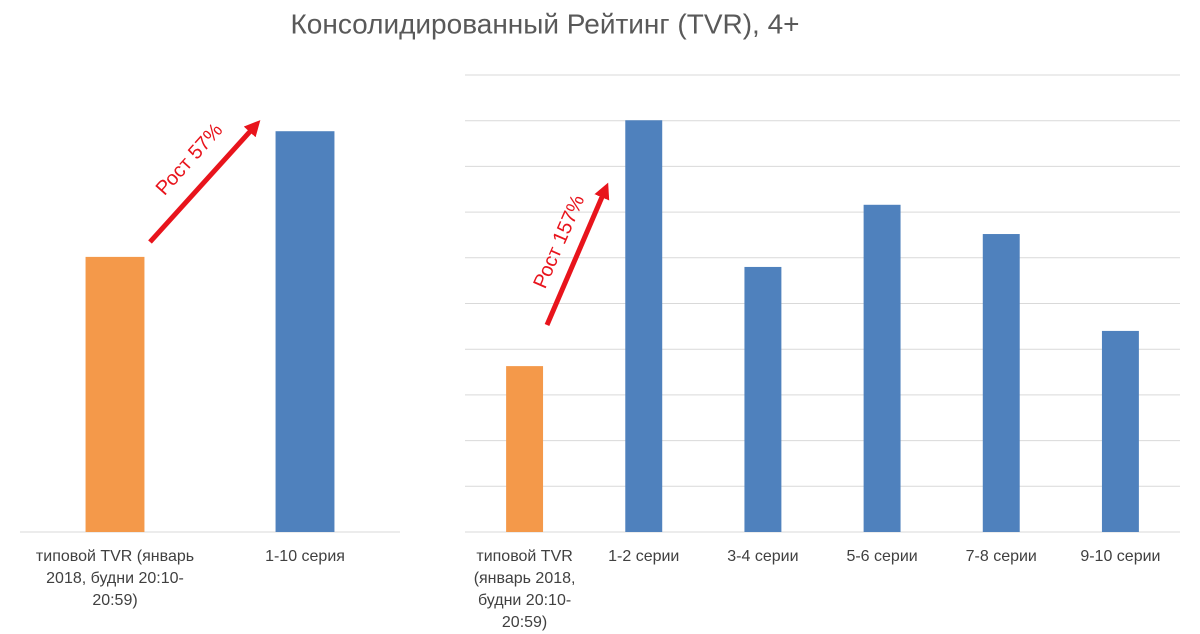 This screenshot has height=634, width=1200. What do you see at coordinates (644, 556) in the screenshot?
I see `x-tick-label: 1-2 серии` at bounding box center [644, 556].